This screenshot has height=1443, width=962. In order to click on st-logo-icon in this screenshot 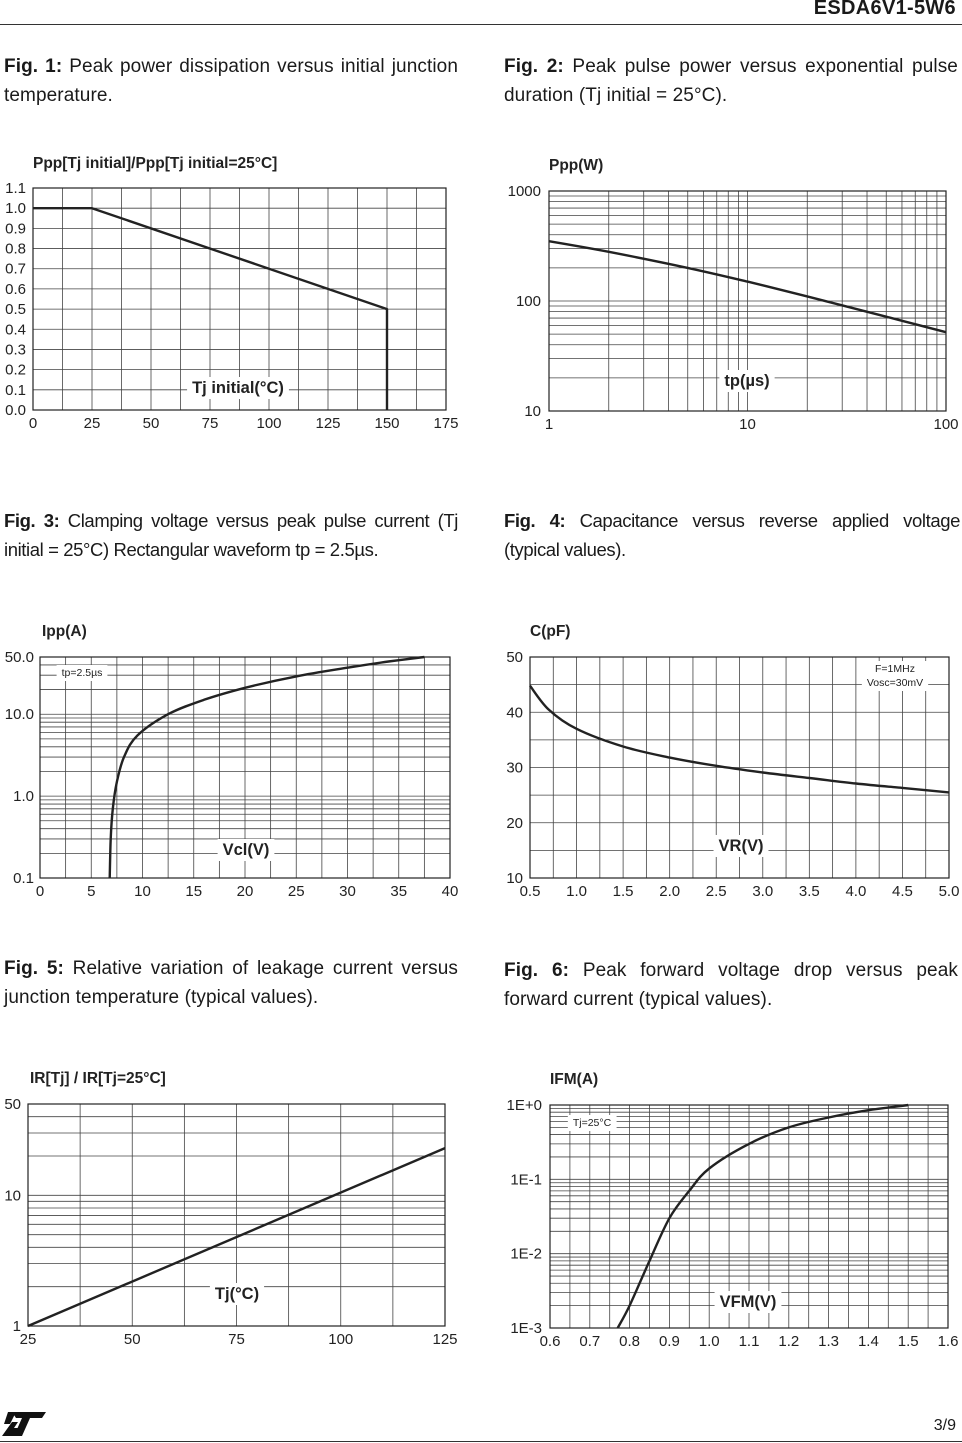, I will do `click(24, 1424)`.